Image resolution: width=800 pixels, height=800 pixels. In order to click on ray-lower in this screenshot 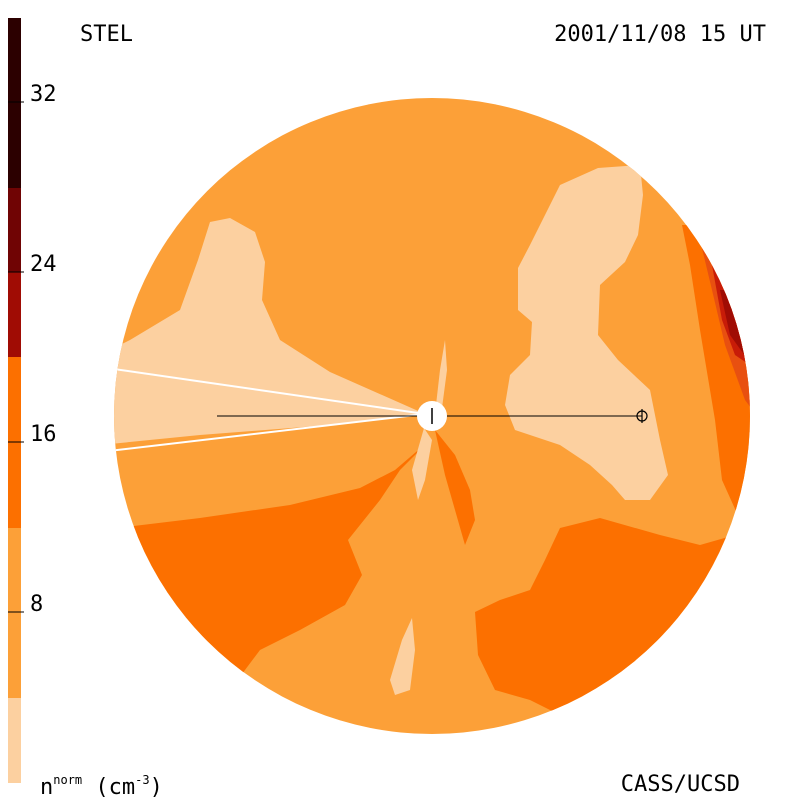, I will do `click(270, 433)`.